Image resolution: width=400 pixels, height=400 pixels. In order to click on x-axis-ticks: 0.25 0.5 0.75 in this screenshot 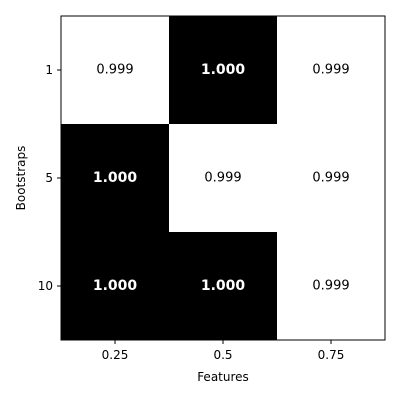, I will do `click(223, 351)`.